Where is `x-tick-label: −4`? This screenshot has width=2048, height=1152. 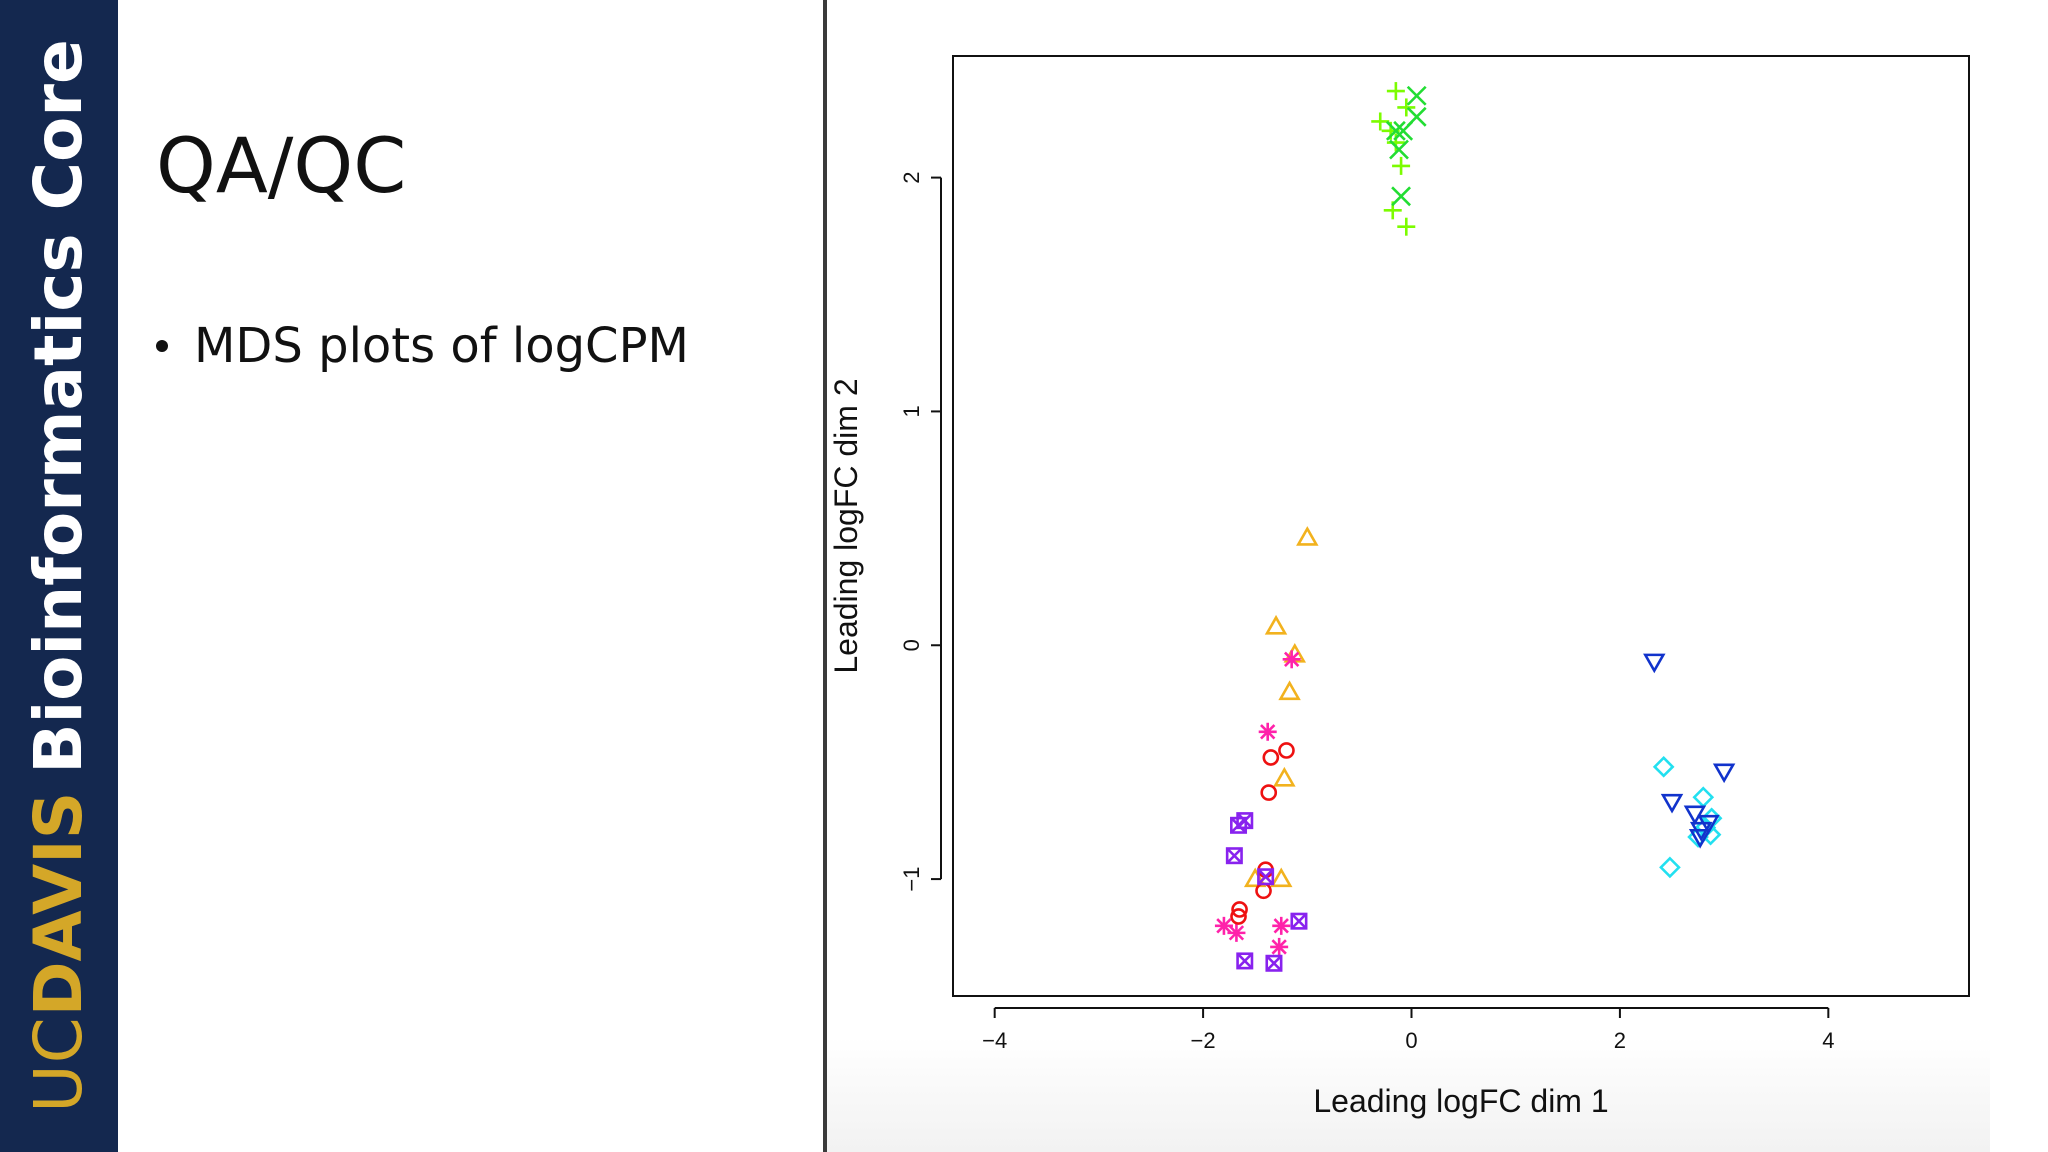 x-tick-label: −4 is located at coordinates (994, 1040).